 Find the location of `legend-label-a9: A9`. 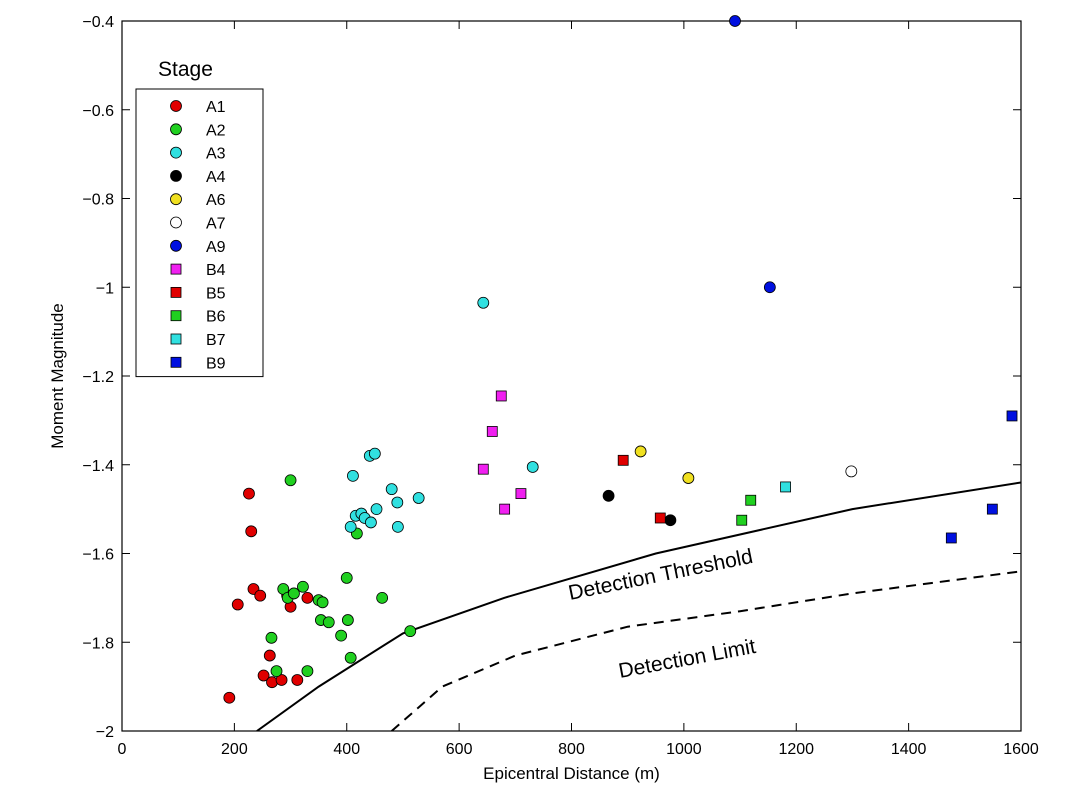

legend-label-a9: A9 is located at coordinates (216, 247).